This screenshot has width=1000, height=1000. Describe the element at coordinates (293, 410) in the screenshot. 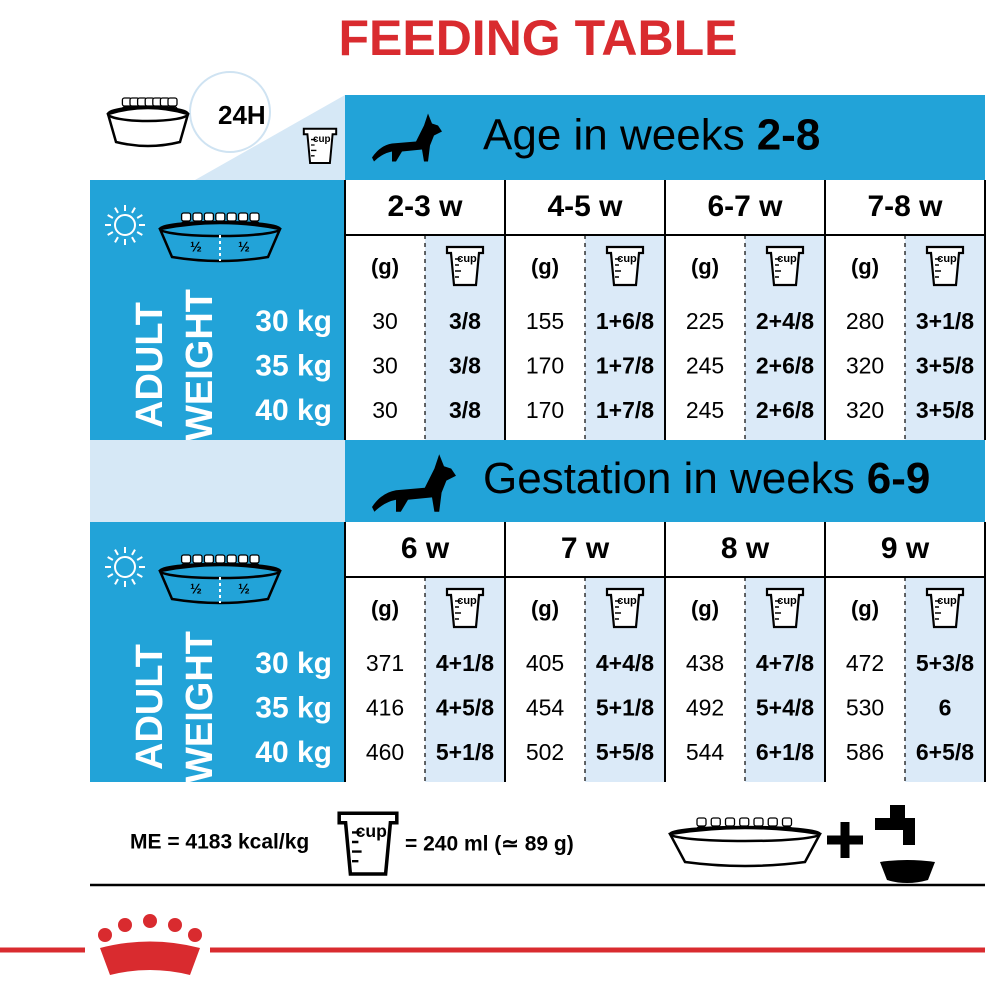

I see `weight-label: 40 kg` at that location.